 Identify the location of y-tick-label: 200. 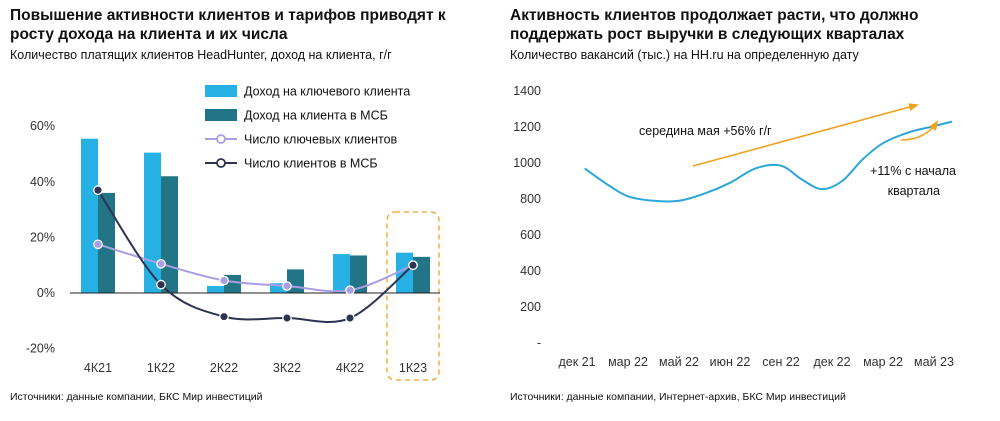
(530, 307).